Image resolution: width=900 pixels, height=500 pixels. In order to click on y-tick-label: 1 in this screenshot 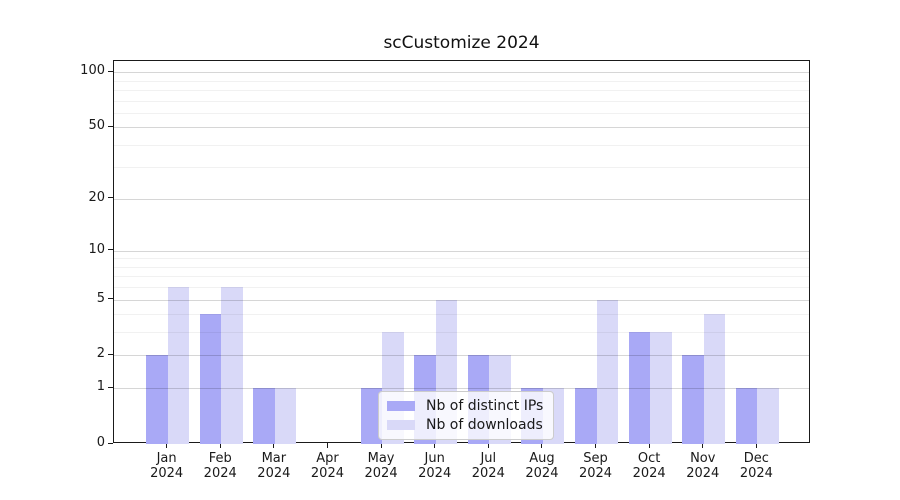, I will do `click(100, 387)`.